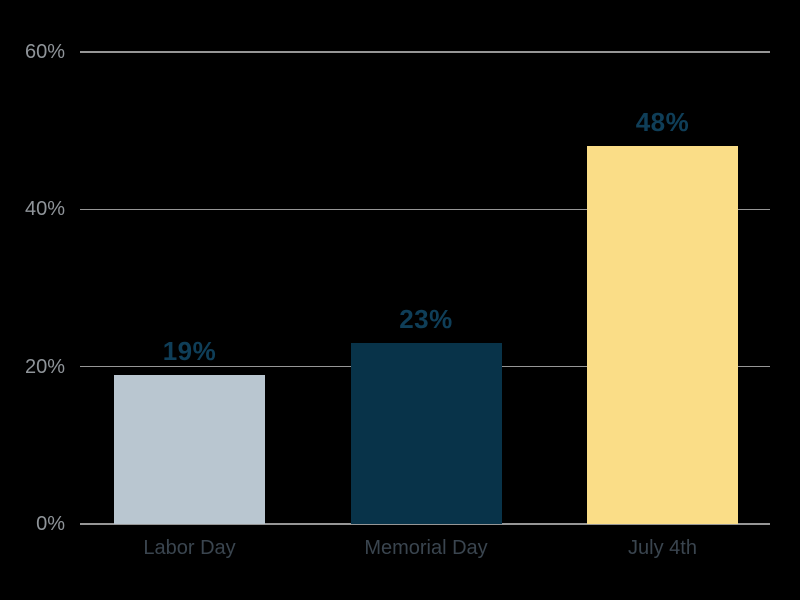 Image resolution: width=800 pixels, height=600 pixels. I want to click on bar-july-4th, so click(662, 335).